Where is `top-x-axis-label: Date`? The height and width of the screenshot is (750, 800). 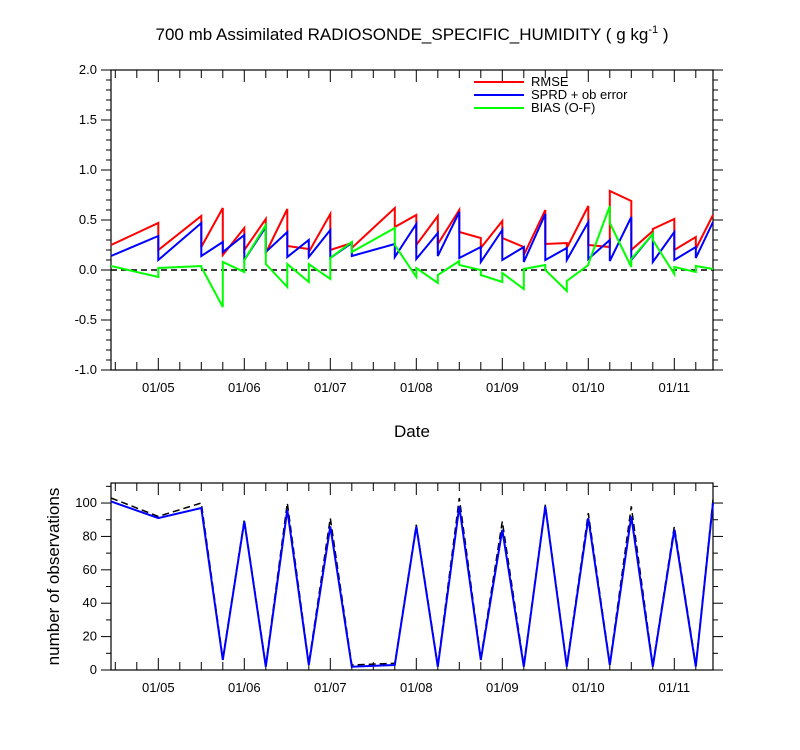 top-x-axis-label: Date is located at coordinates (412, 431).